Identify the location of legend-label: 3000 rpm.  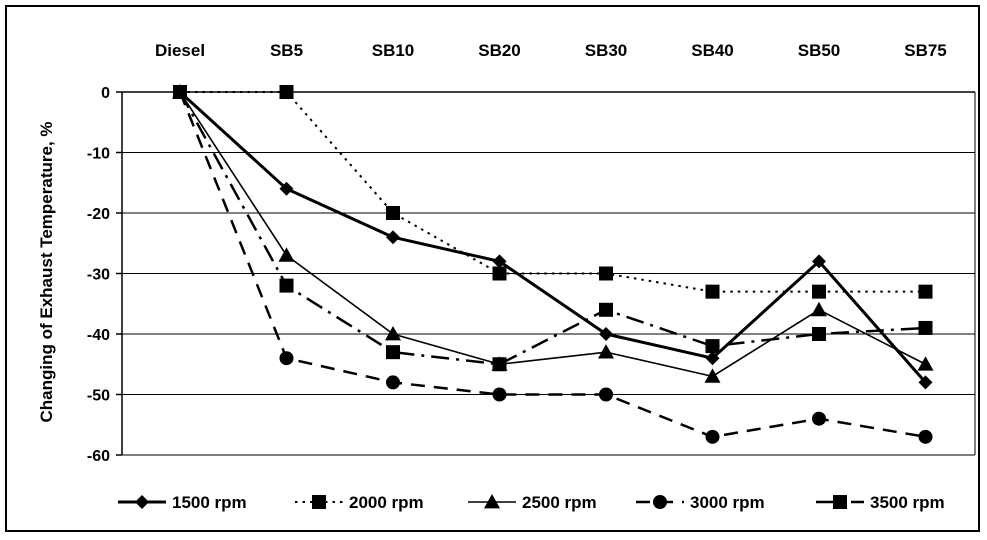
(727, 502).